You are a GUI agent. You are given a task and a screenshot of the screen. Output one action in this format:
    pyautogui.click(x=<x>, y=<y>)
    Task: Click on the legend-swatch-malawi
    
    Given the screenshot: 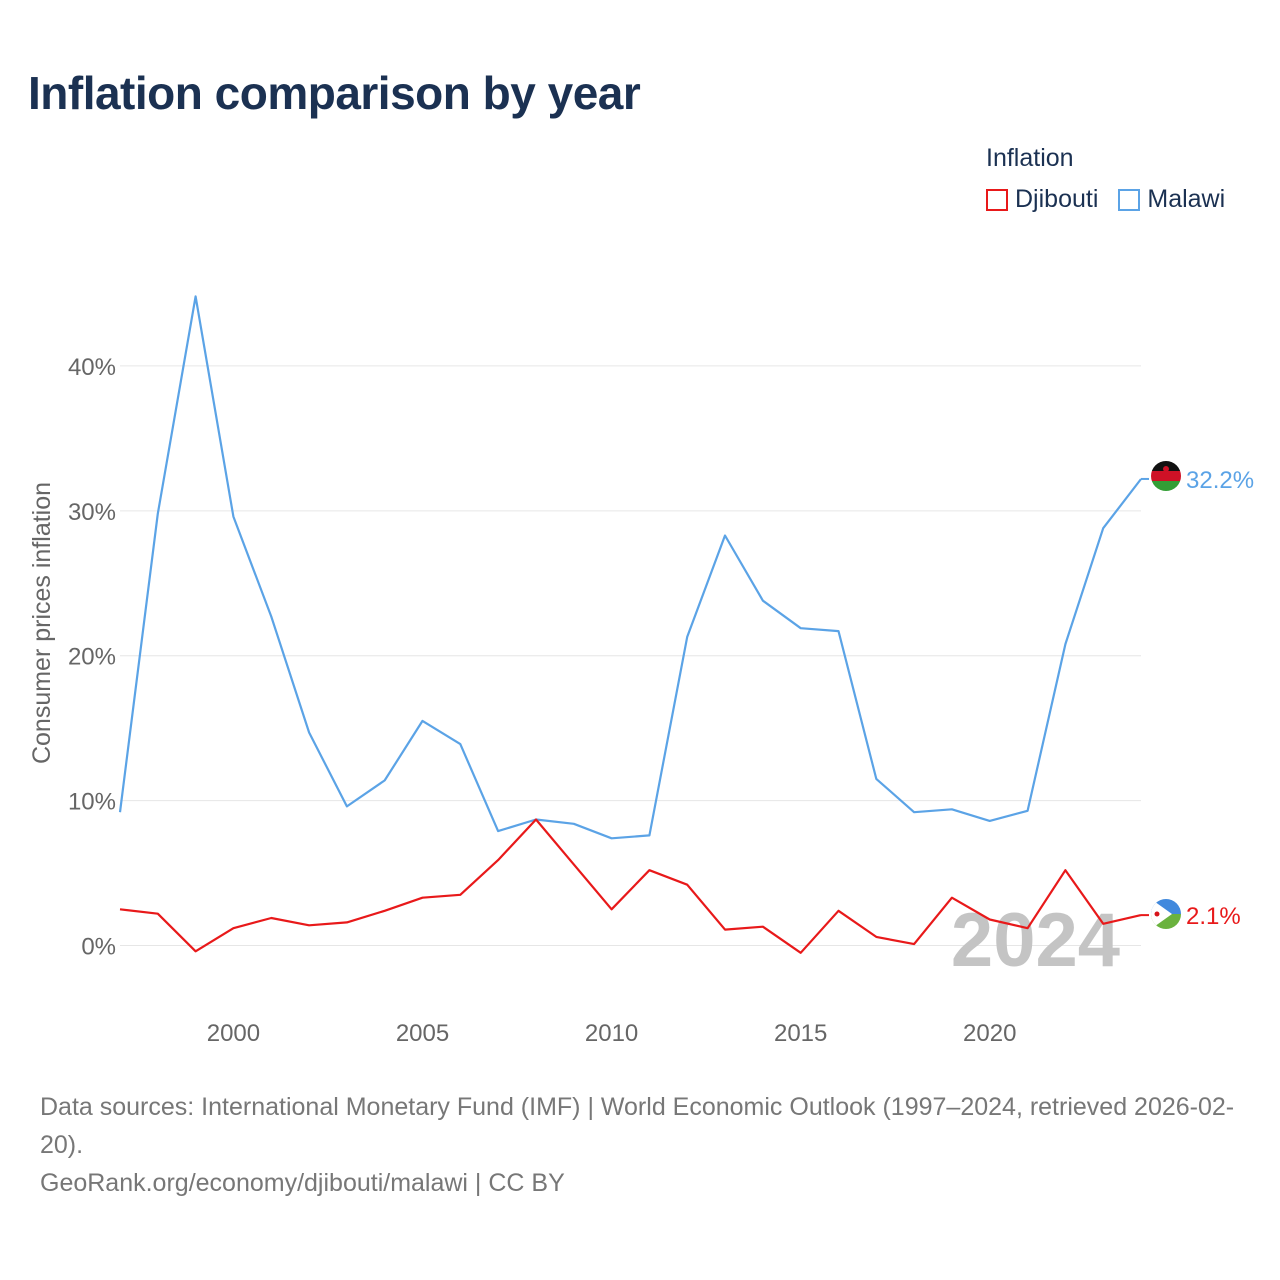 What is the action you would take?
    pyautogui.click(x=1129, y=199)
    